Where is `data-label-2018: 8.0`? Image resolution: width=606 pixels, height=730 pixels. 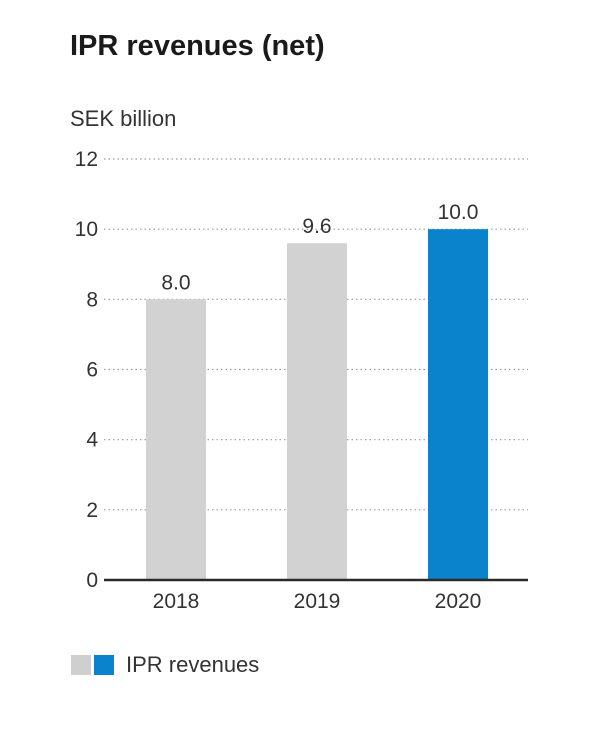
data-label-2018: 8.0 is located at coordinates (175, 282).